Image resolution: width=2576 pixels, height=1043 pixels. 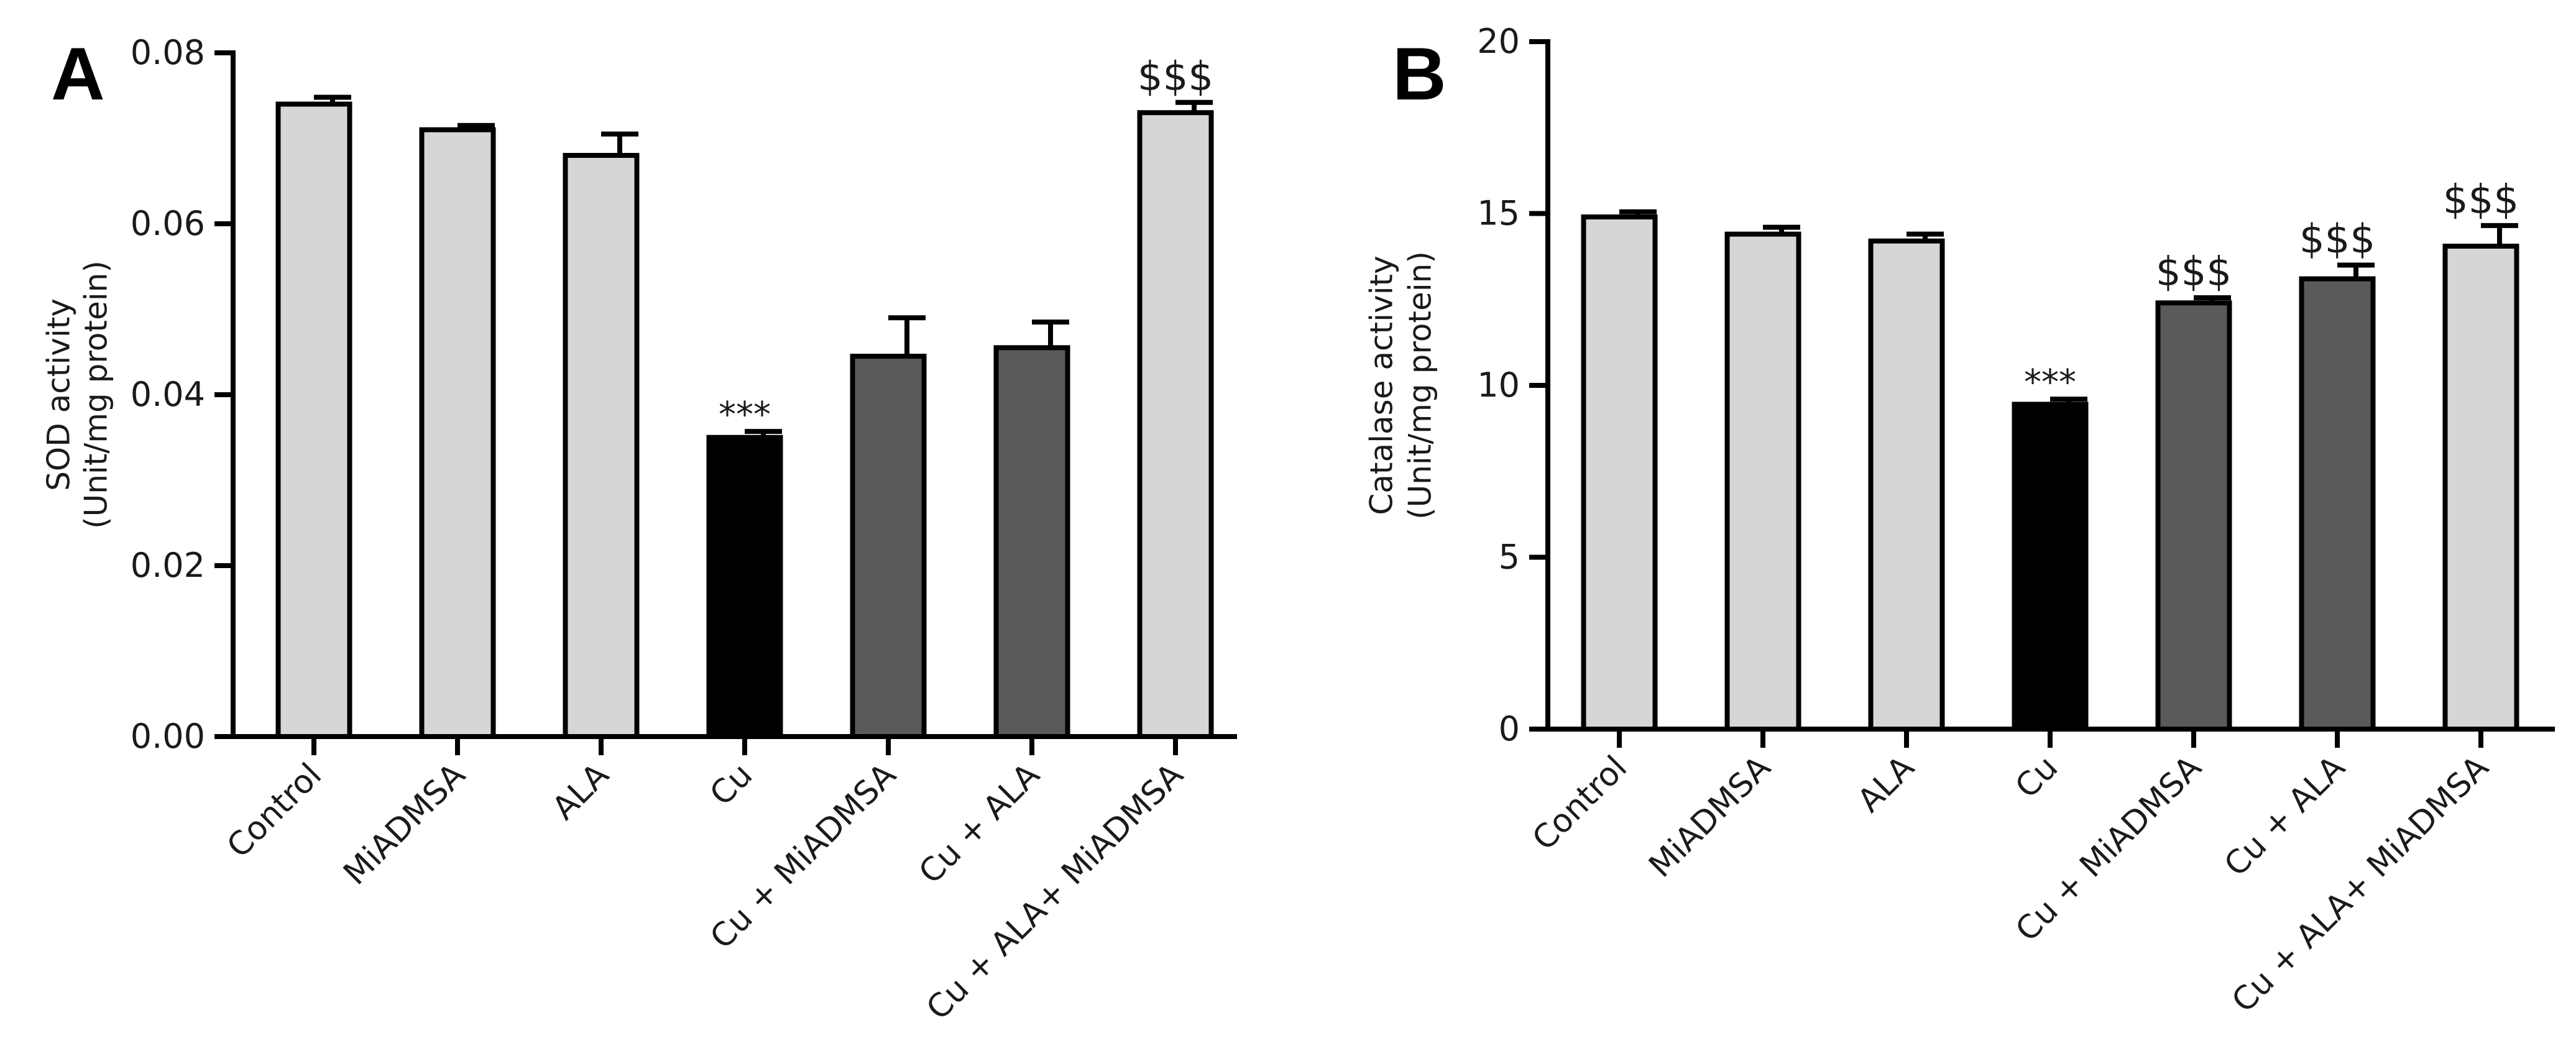 What do you see at coordinates (1419, 74) in the screenshot?
I see `panel-letter: B` at bounding box center [1419, 74].